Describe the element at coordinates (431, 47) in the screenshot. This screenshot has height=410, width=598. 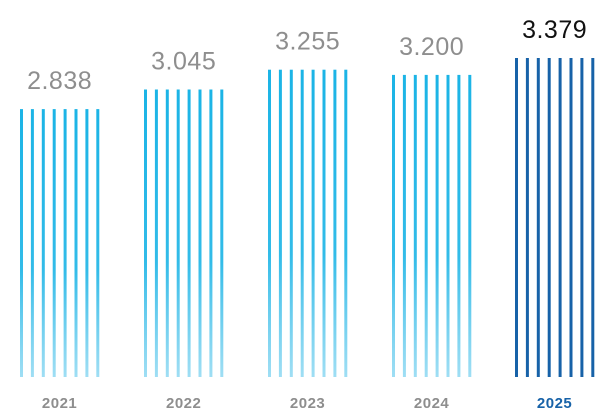
I see `value-label-2024: 3.200` at that location.